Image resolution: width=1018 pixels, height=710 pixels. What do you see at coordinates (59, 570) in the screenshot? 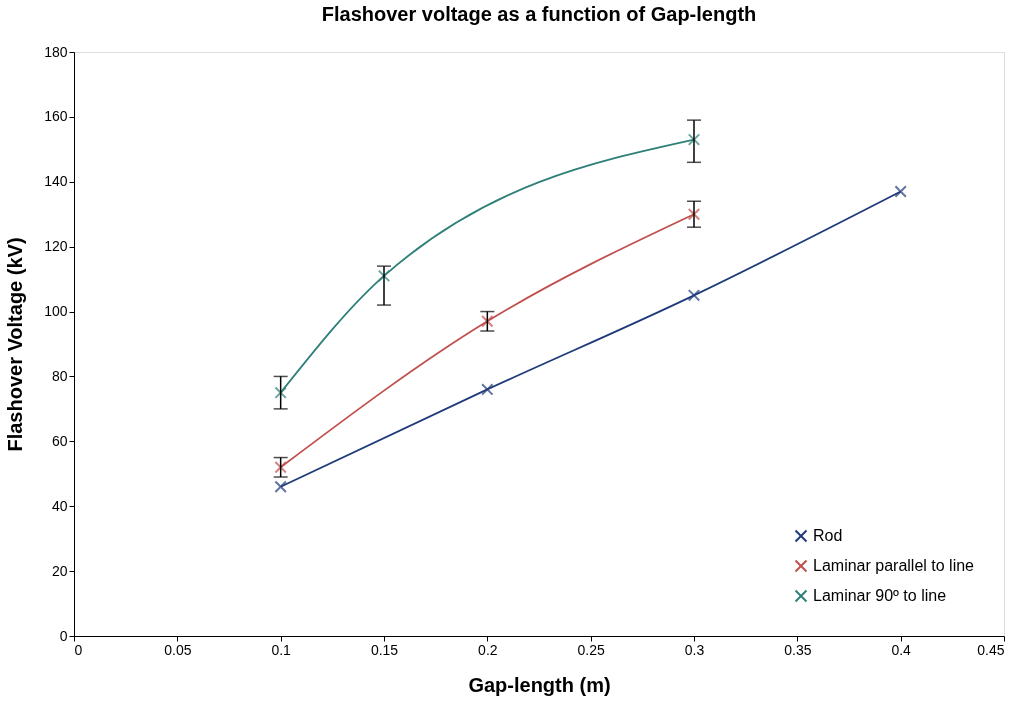
I see `y-tick-label: 20` at bounding box center [59, 570].